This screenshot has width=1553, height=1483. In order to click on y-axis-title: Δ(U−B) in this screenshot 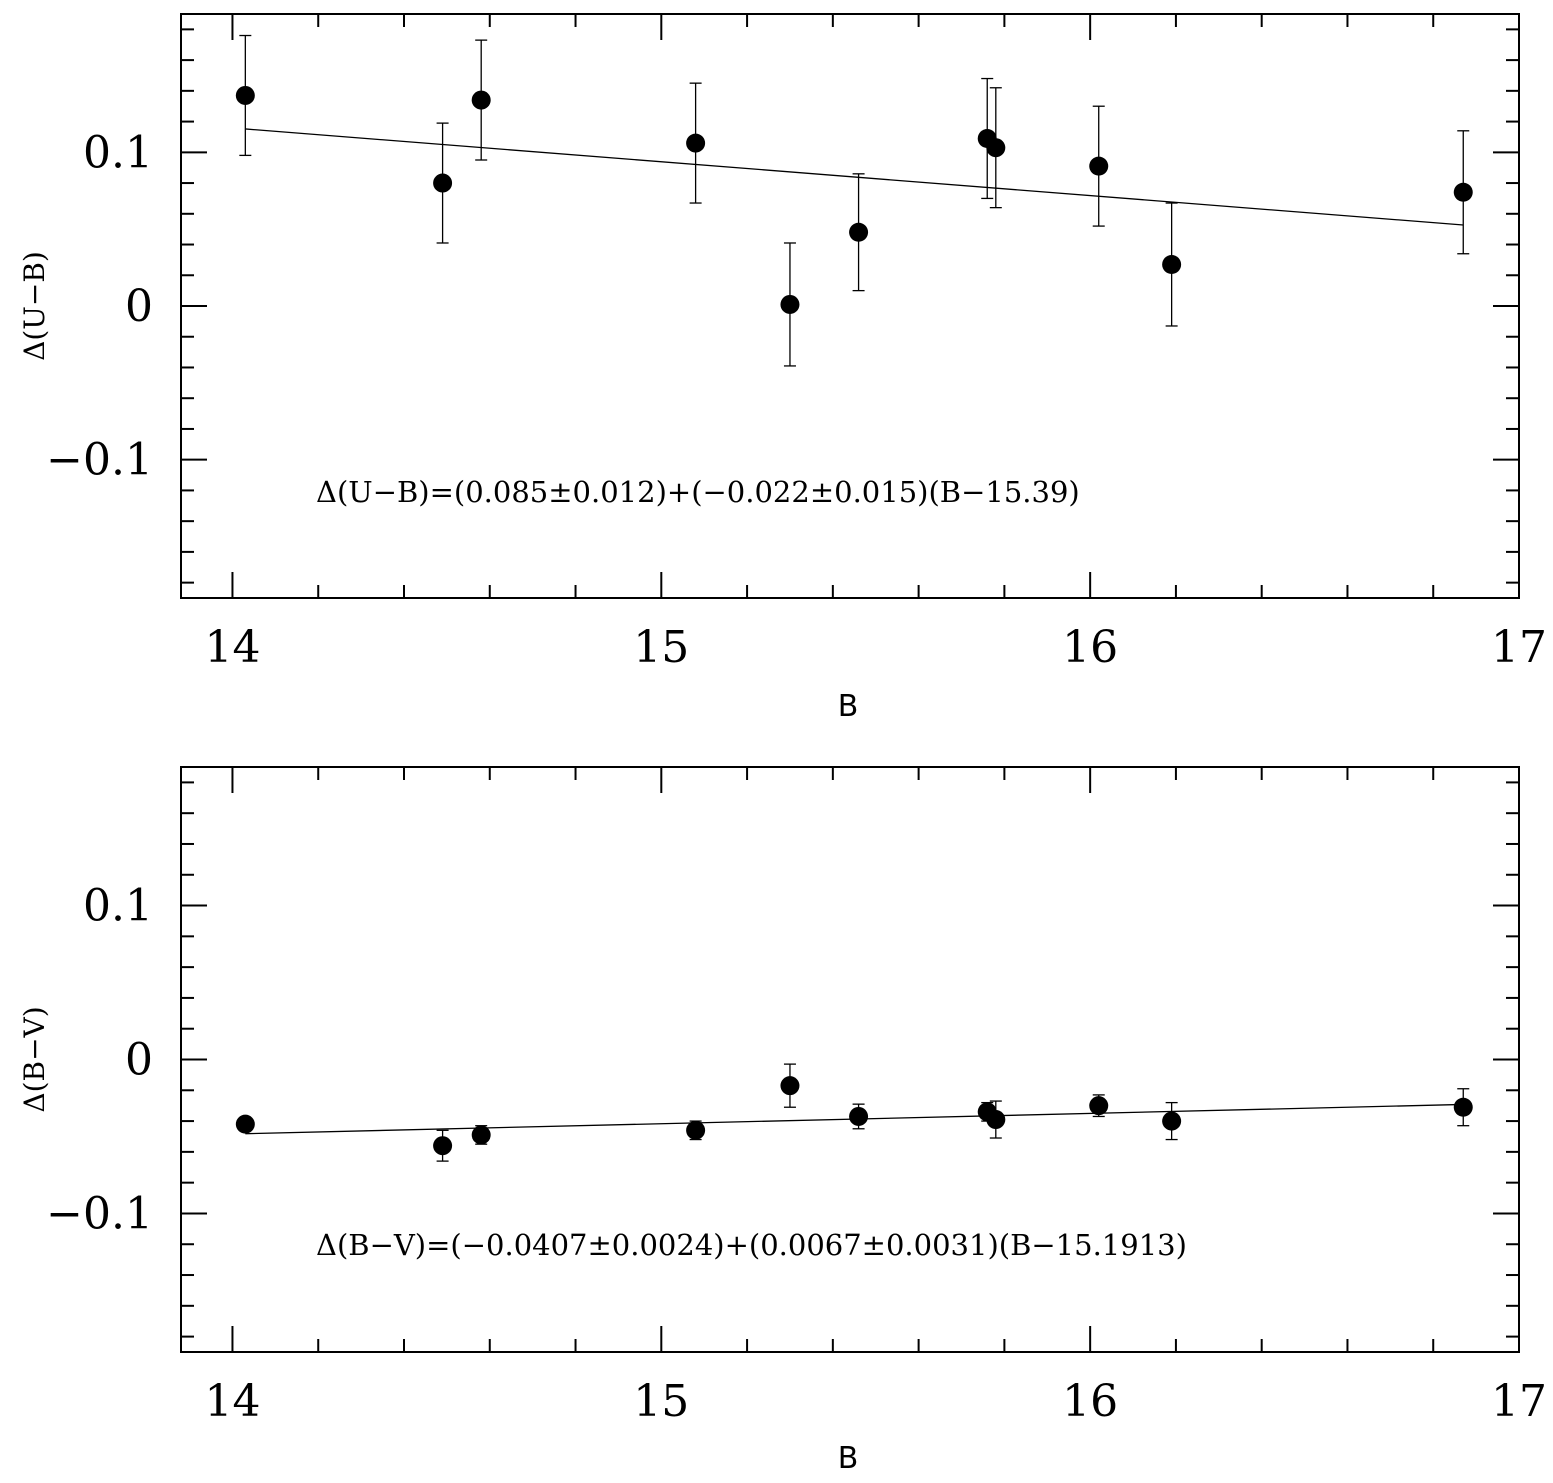, I will do `click(34, 306)`.